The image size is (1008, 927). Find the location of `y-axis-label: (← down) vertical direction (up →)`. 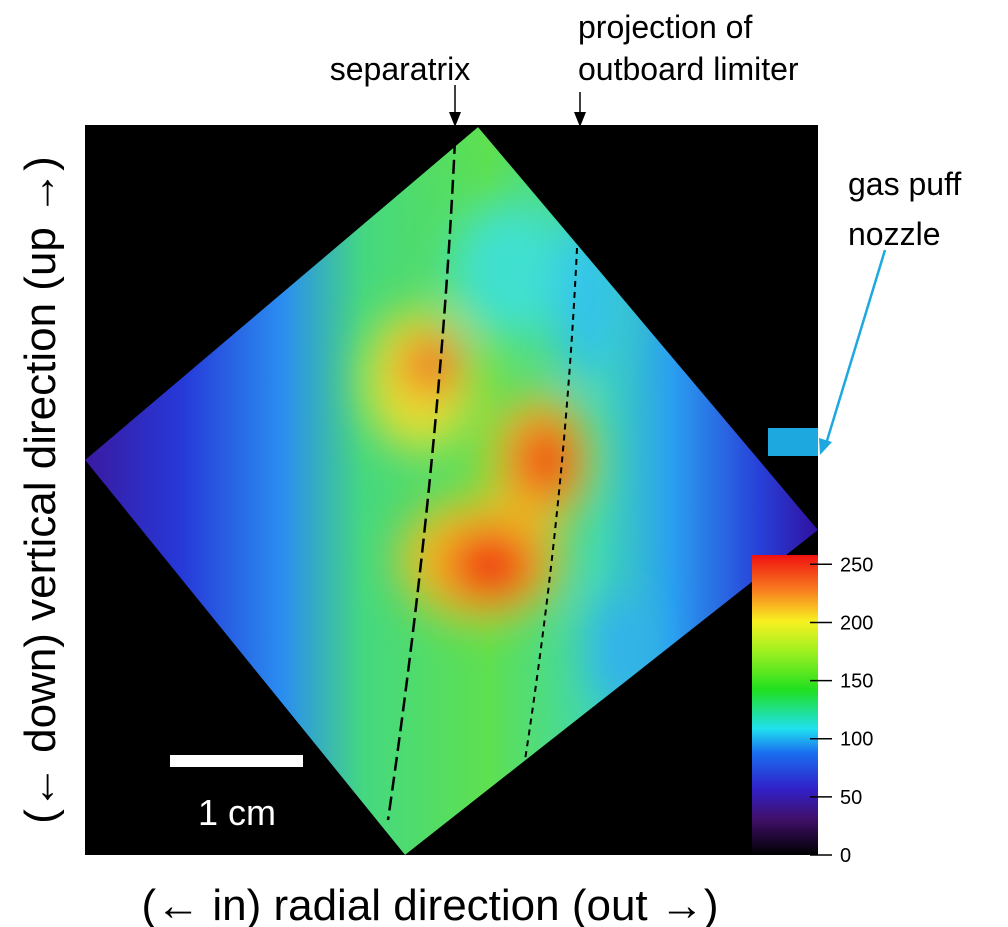

y-axis-label: (← down) vertical direction (up →) is located at coordinates (40, 490).